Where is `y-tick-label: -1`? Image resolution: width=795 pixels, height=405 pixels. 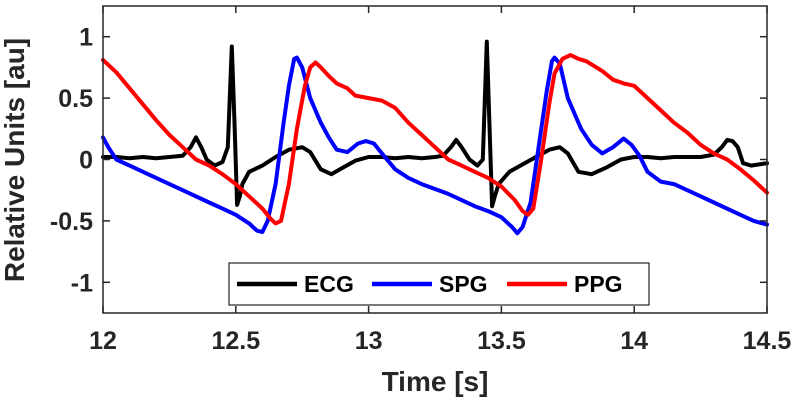
y-tick-label: -1 is located at coordinates (82, 283).